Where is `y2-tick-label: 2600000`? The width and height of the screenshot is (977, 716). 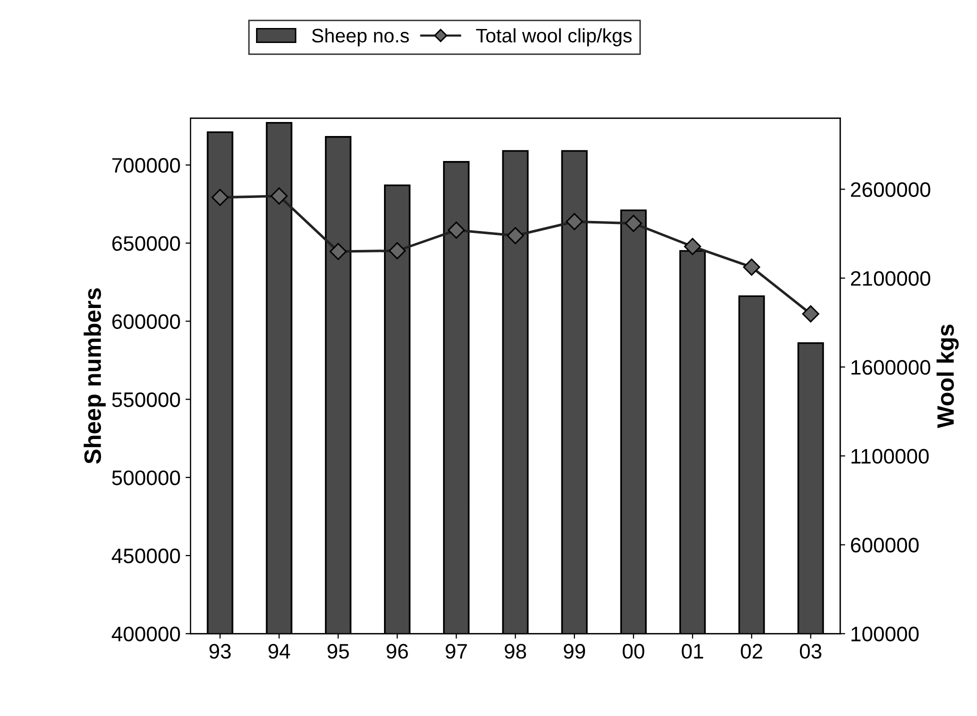
y2-tick-label: 2600000 is located at coordinates (890, 189).